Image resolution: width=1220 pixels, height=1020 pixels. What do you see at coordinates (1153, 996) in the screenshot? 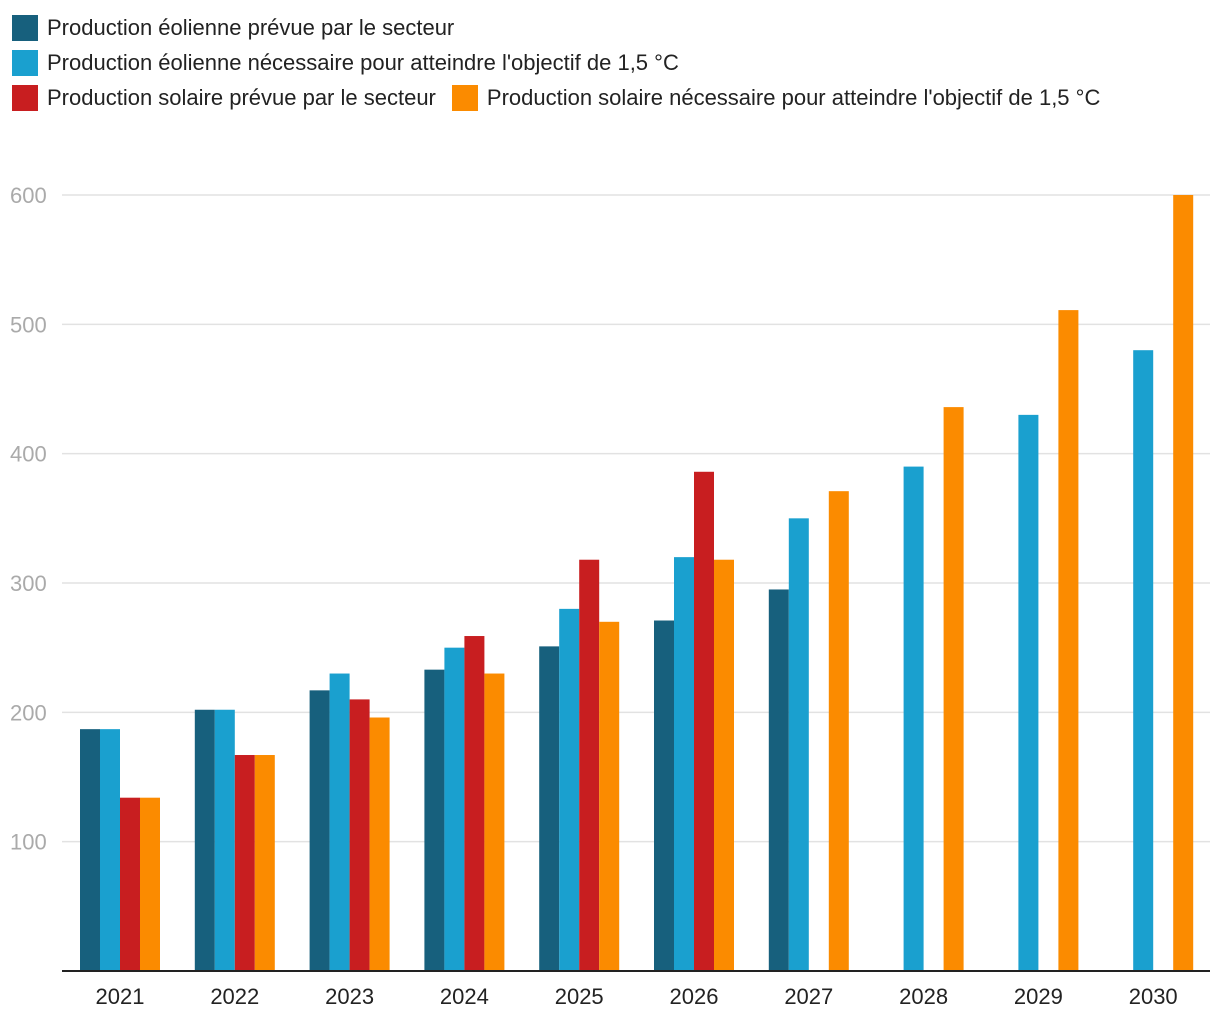
I see `x-tick-label: 2030` at bounding box center [1153, 996].